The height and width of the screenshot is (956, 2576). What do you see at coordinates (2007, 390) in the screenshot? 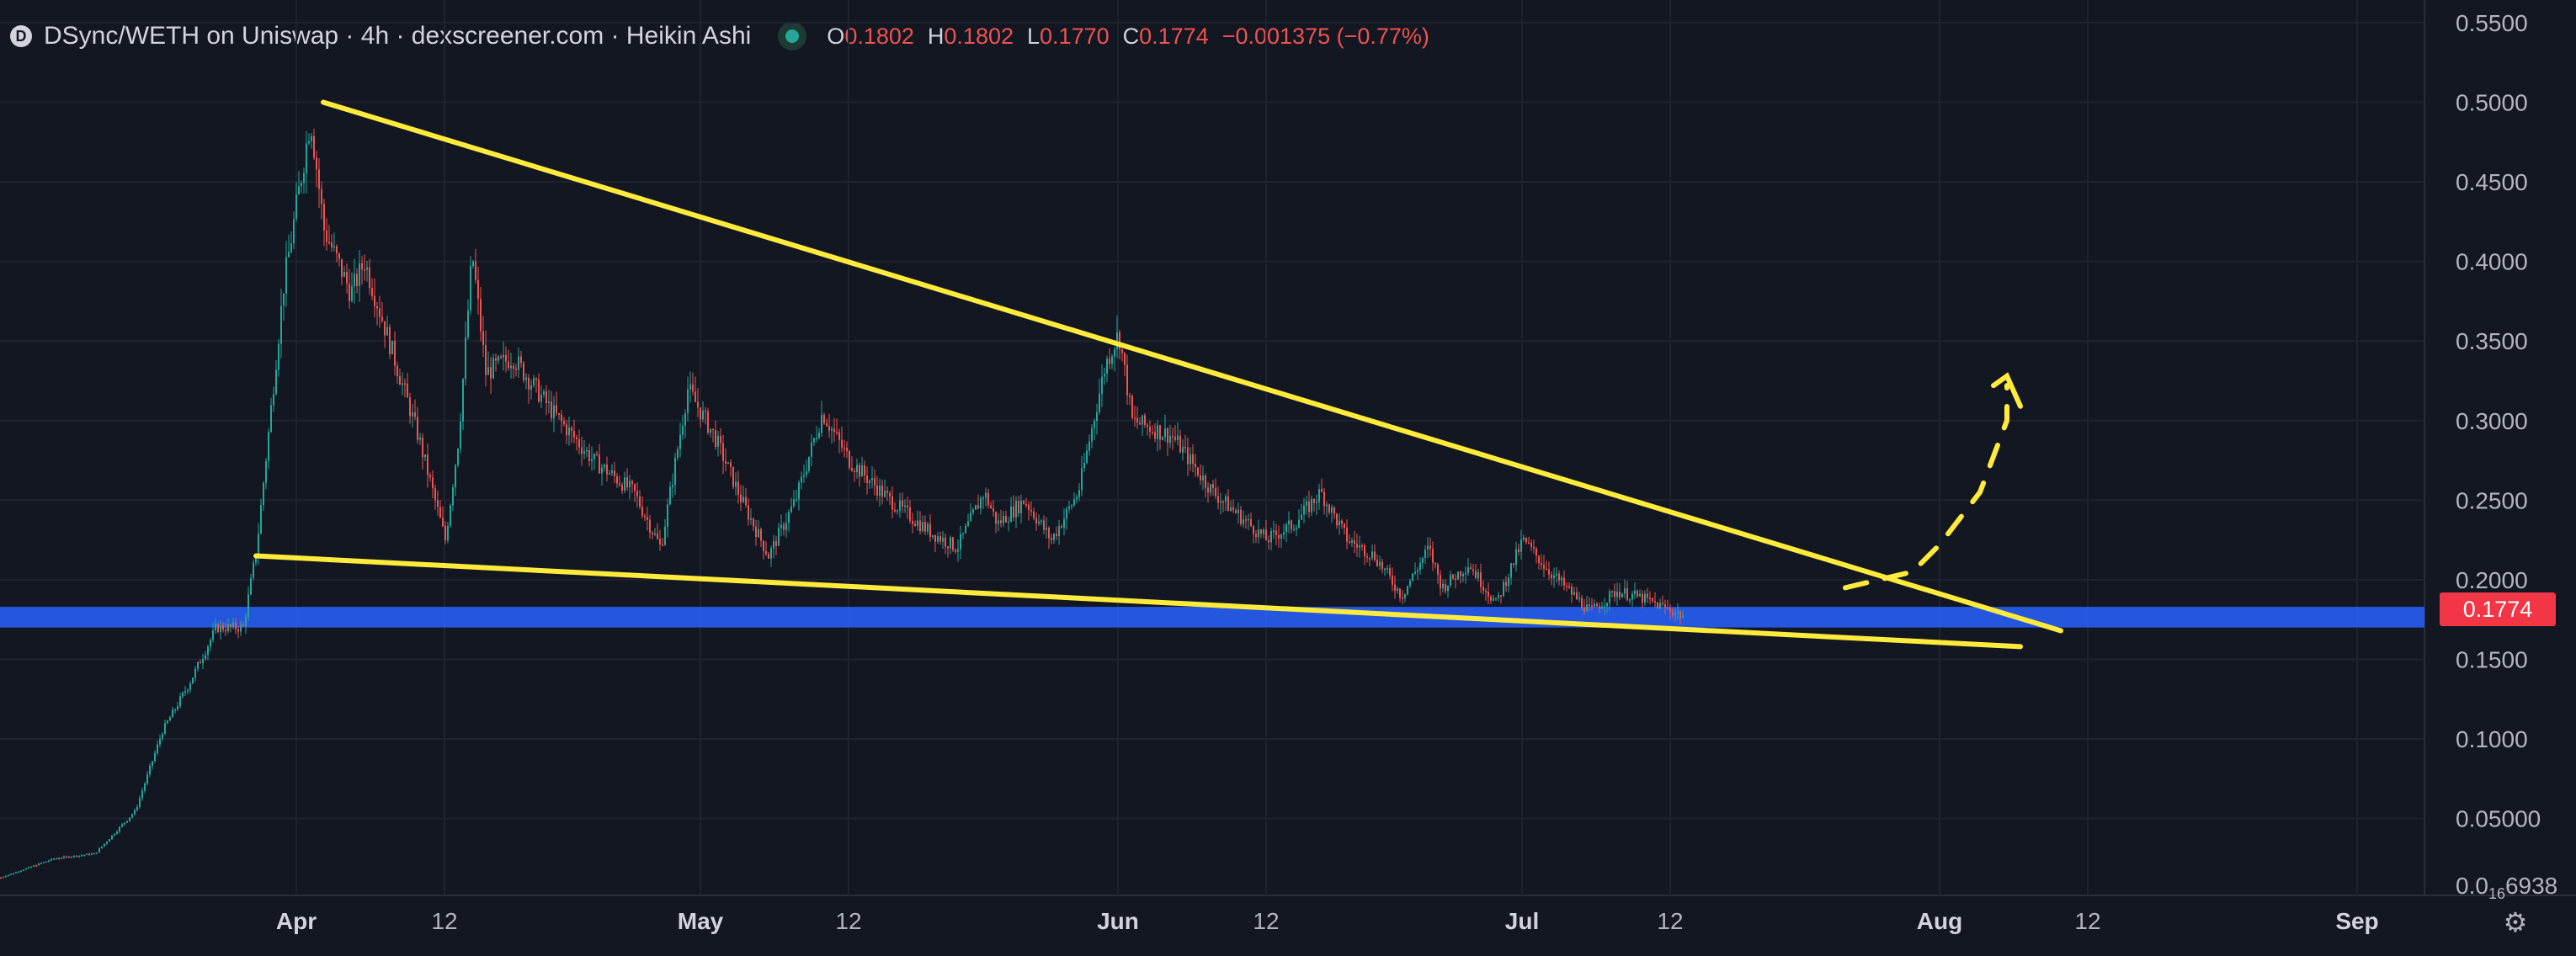
I see `projection-arrowhead` at bounding box center [2007, 390].